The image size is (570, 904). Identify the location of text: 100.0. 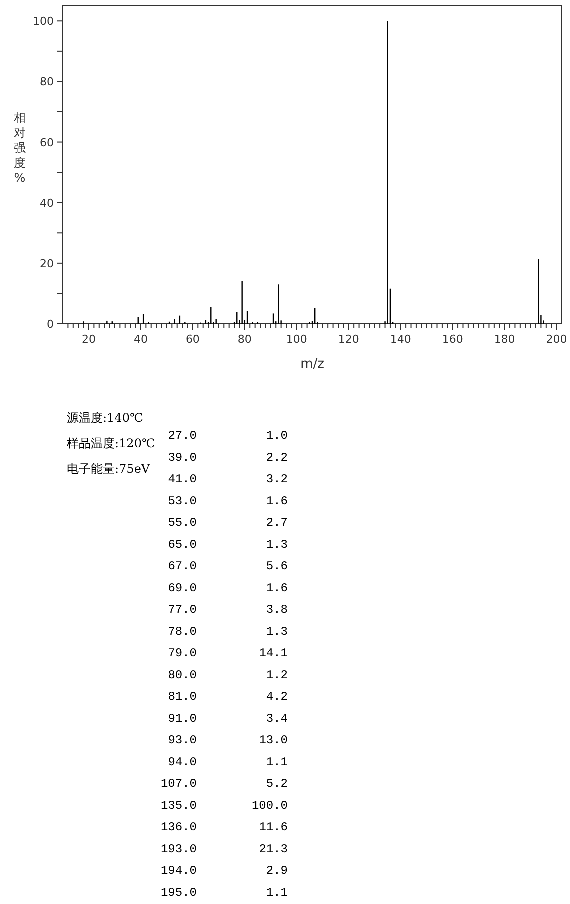
(270, 805).